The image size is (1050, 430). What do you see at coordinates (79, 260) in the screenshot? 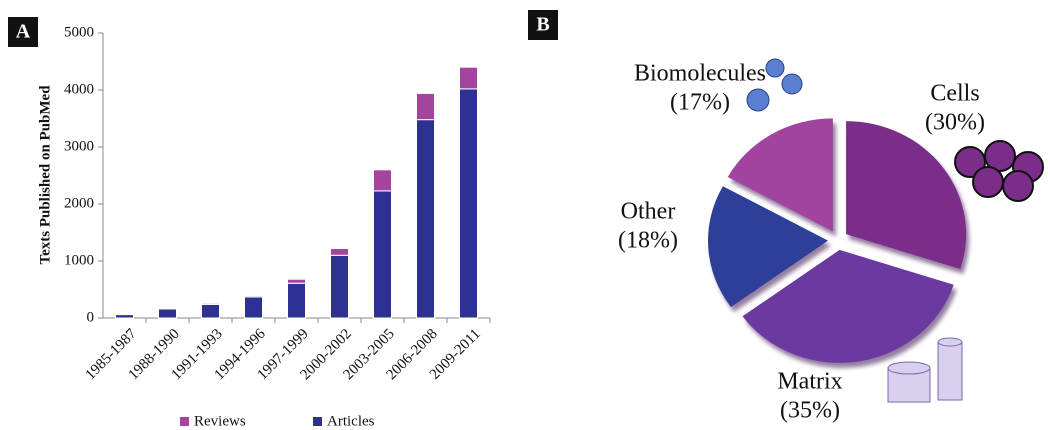
I see `y-tick-label: 1000` at bounding box center [79, 260].